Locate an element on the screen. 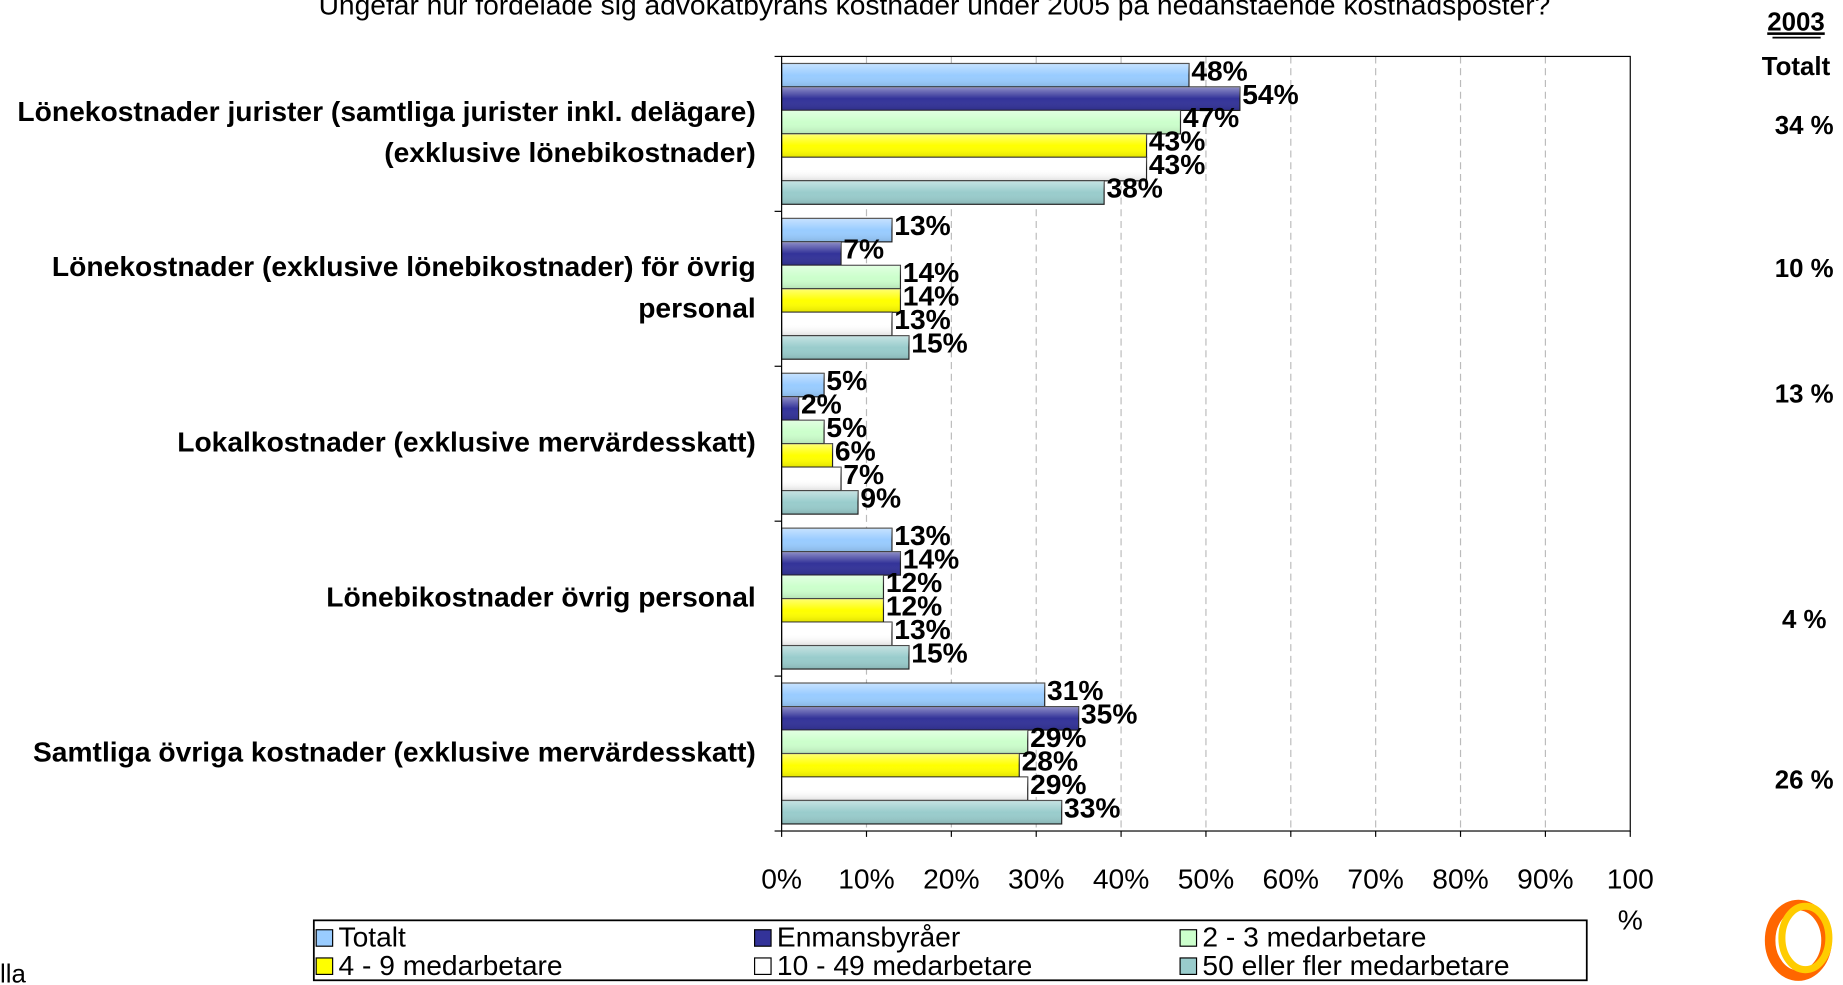 The height and width of the screenshot is (985, 1843). data-label: 5% is located at coordinates (846, 427).